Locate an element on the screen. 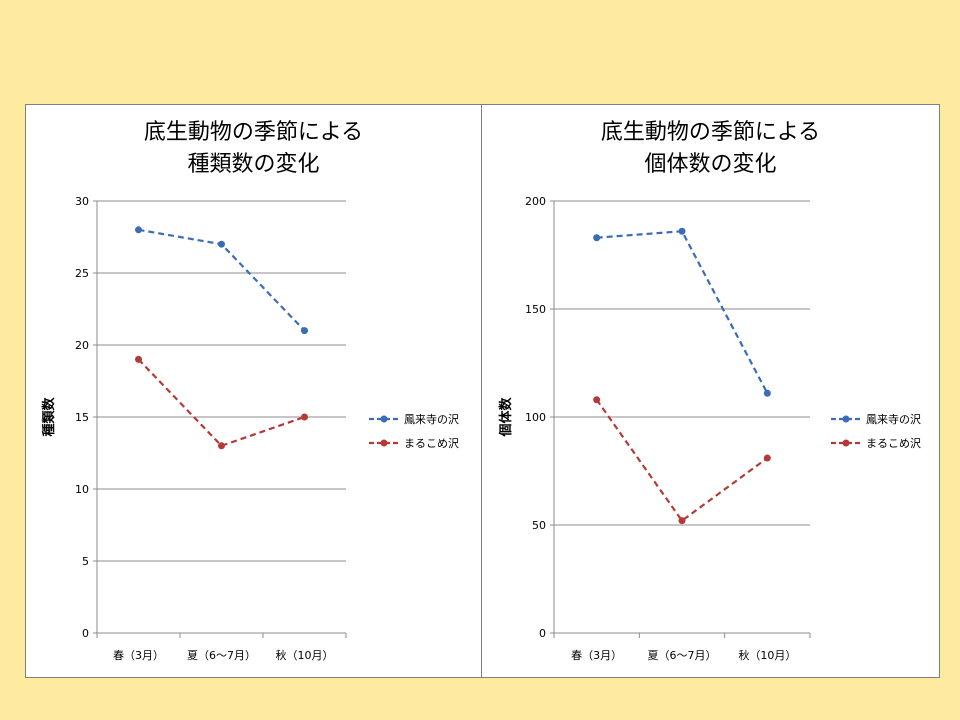 The image size is (960, 720). y-tick-label: 25 is located at coordinates (82, 273).